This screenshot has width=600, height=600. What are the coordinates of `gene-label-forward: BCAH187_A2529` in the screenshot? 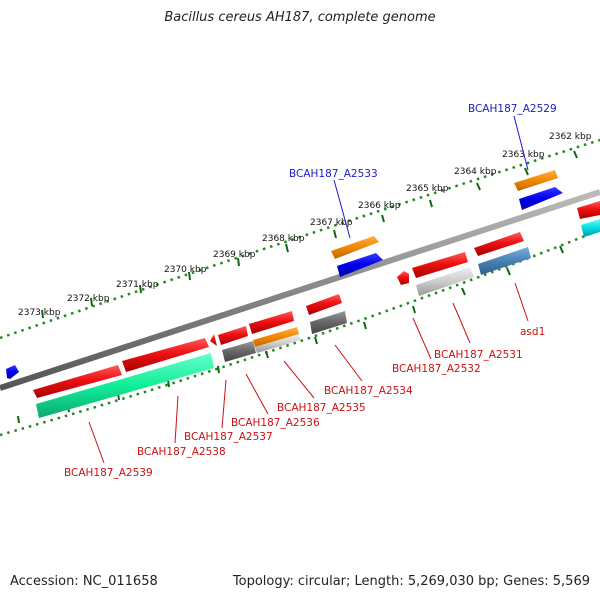 It's located at (512, 109).